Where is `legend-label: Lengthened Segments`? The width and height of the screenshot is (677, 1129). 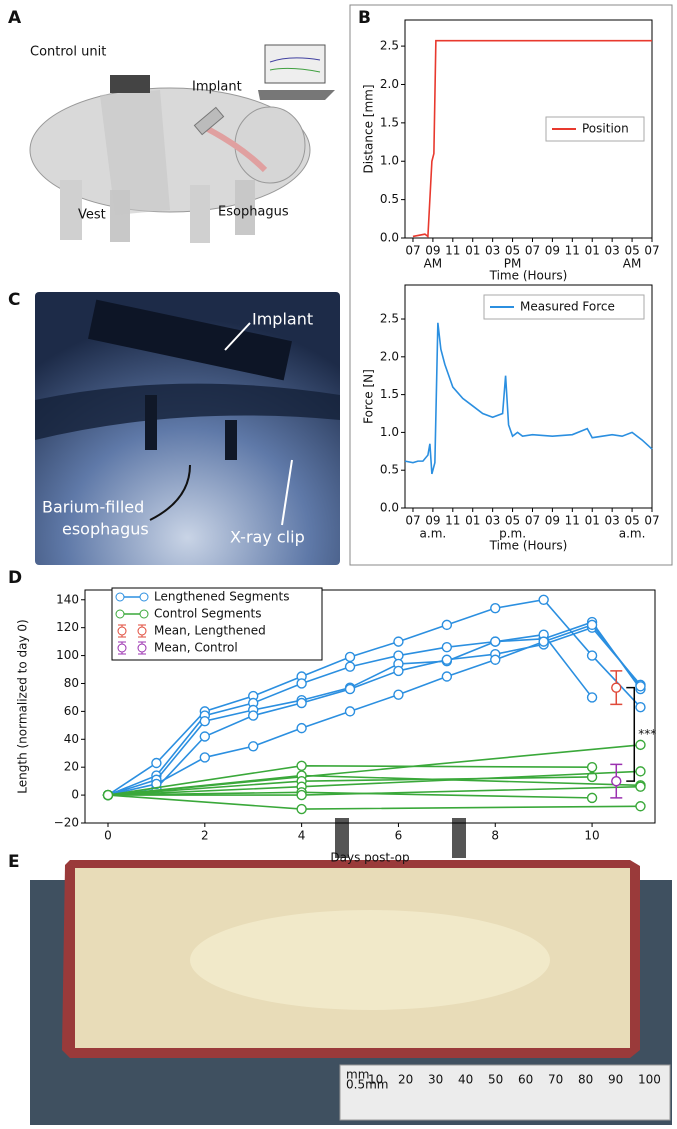
legend-label: Lengthened Segments is located at coordinates (221, 597).